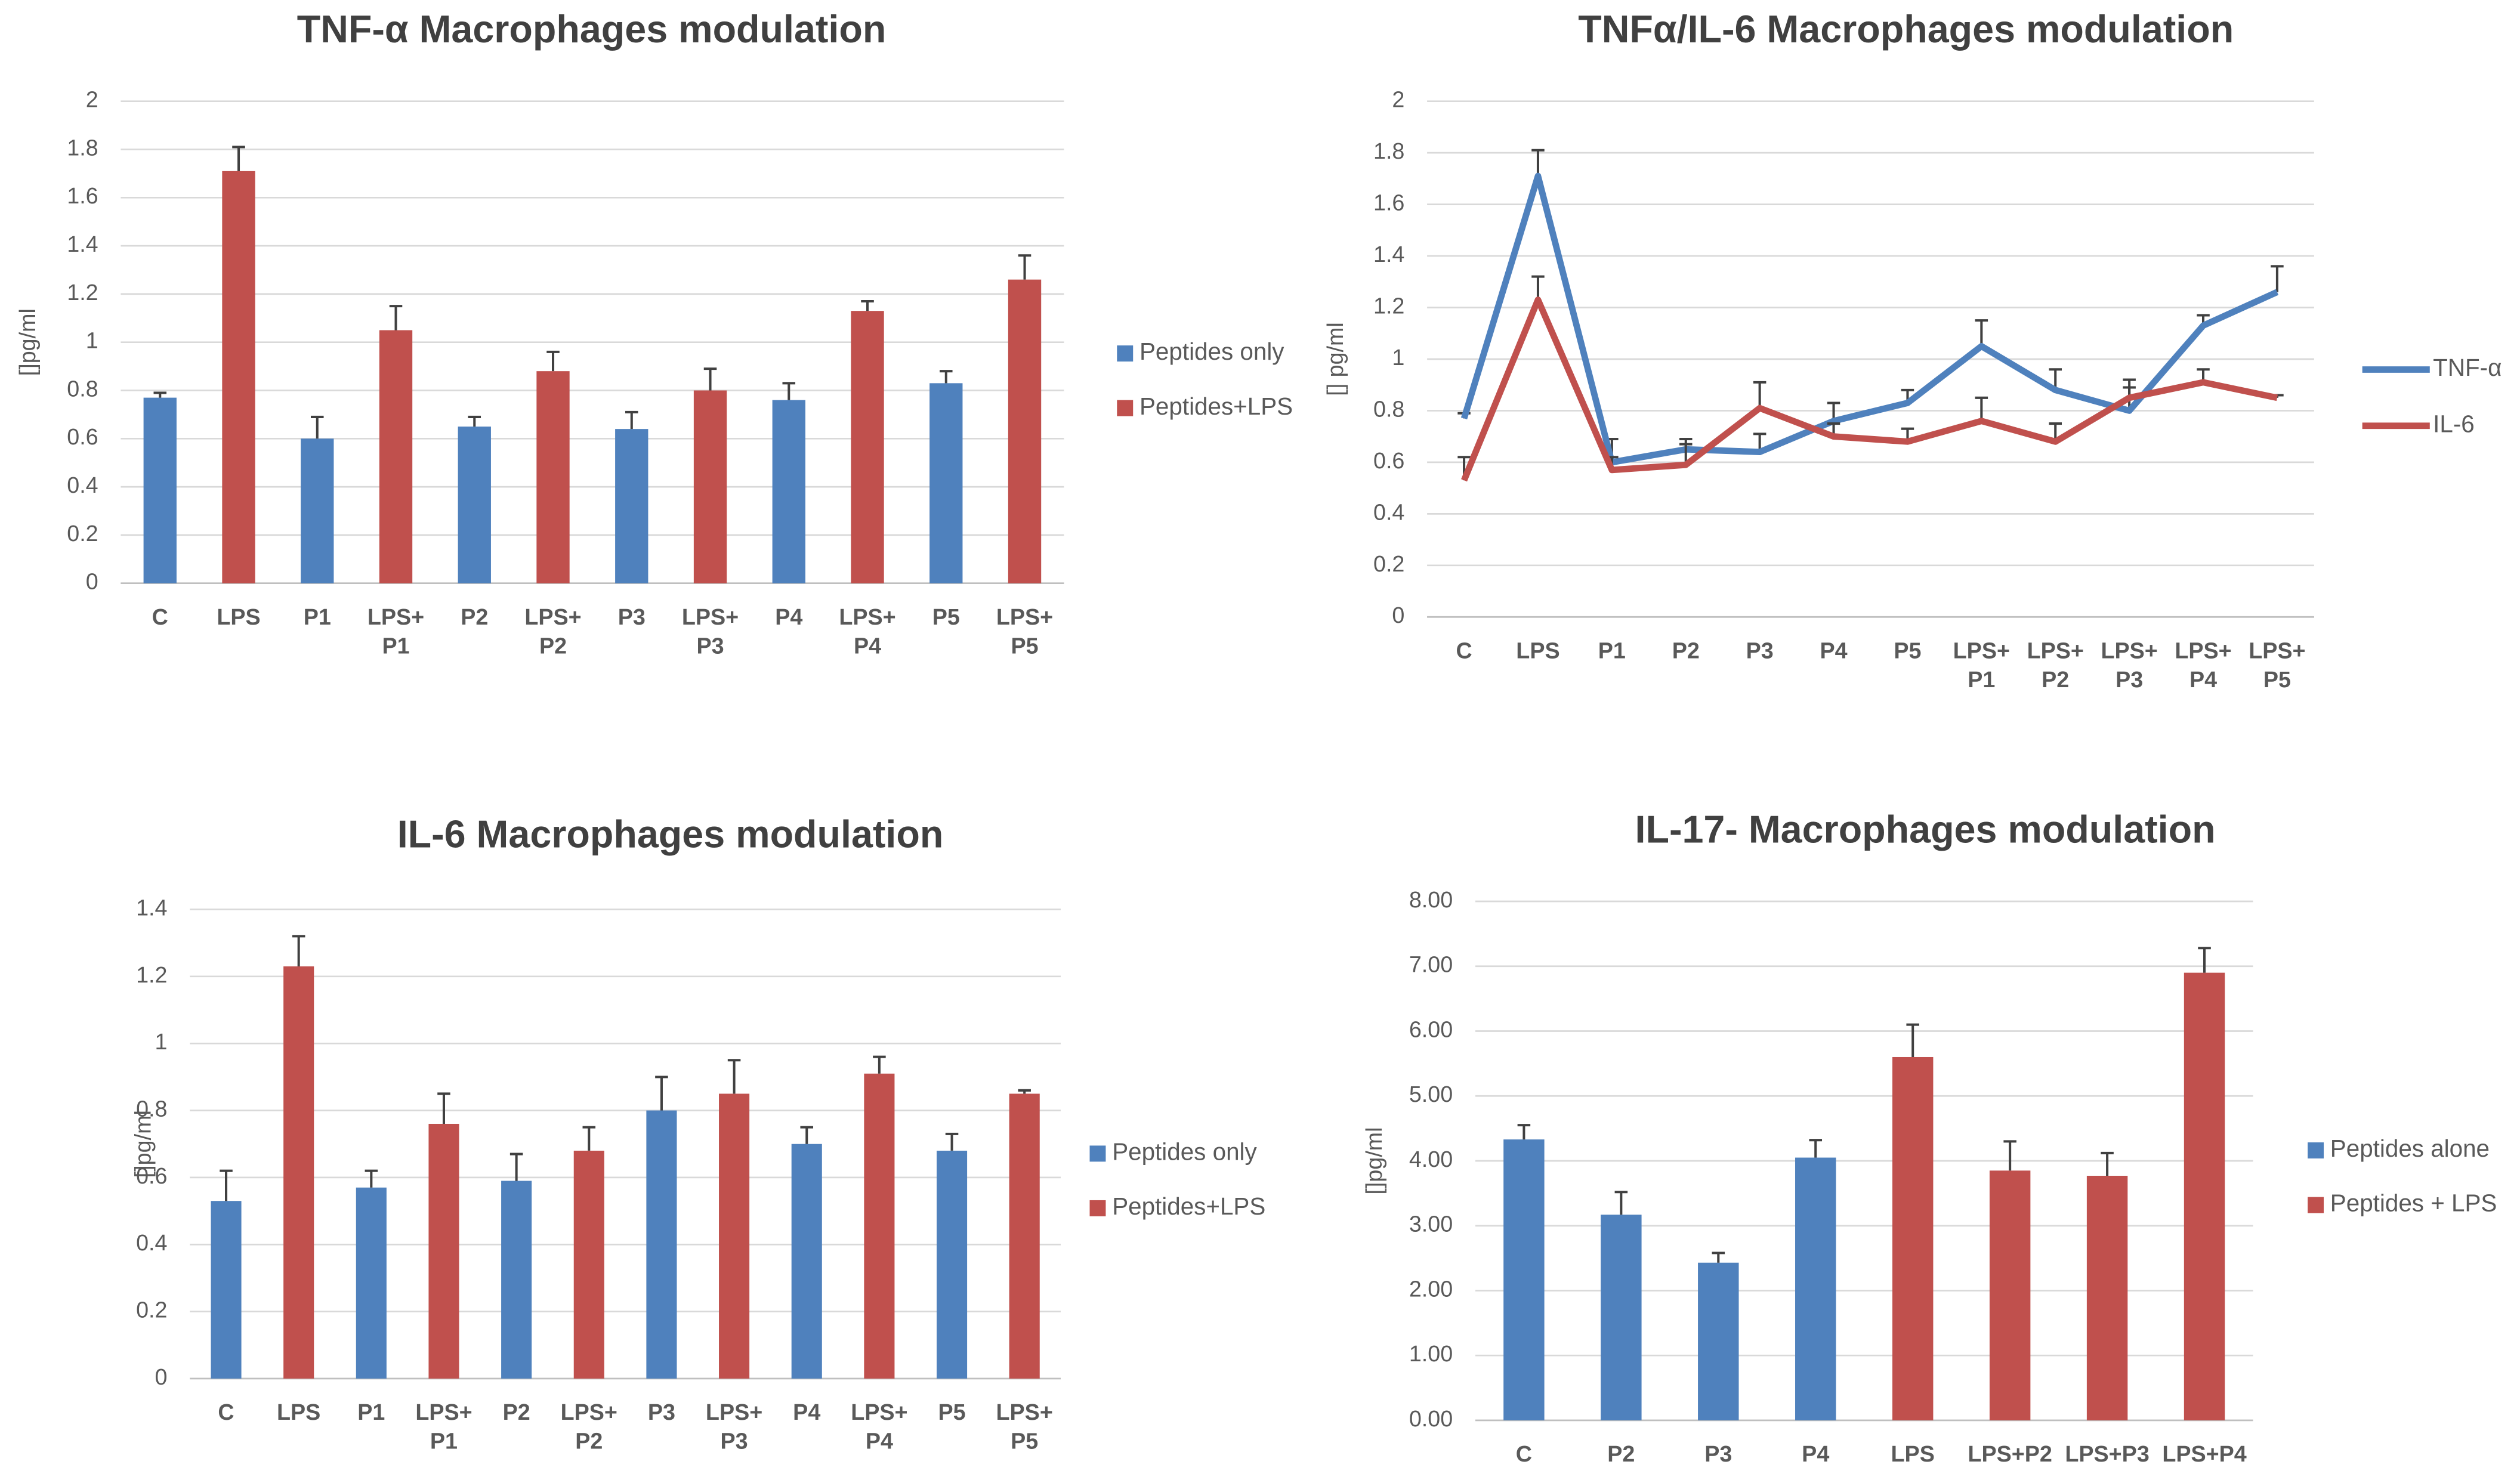 This screenshot has width=2520, height=1483. I want to click on legend-label: TNF-α, so click(2467, 367).